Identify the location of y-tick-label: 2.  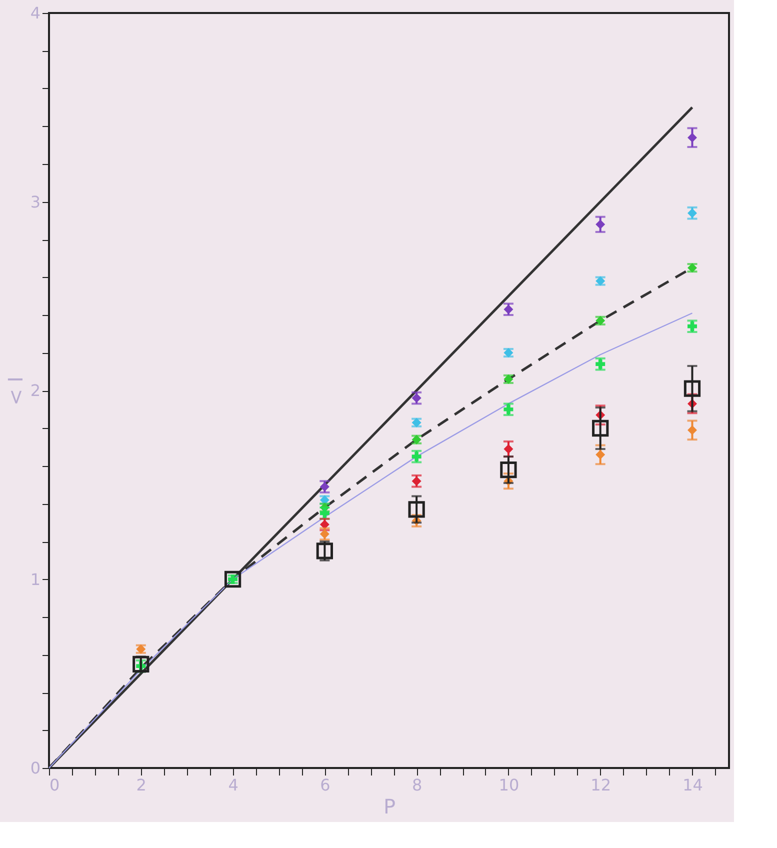
(35, 390).